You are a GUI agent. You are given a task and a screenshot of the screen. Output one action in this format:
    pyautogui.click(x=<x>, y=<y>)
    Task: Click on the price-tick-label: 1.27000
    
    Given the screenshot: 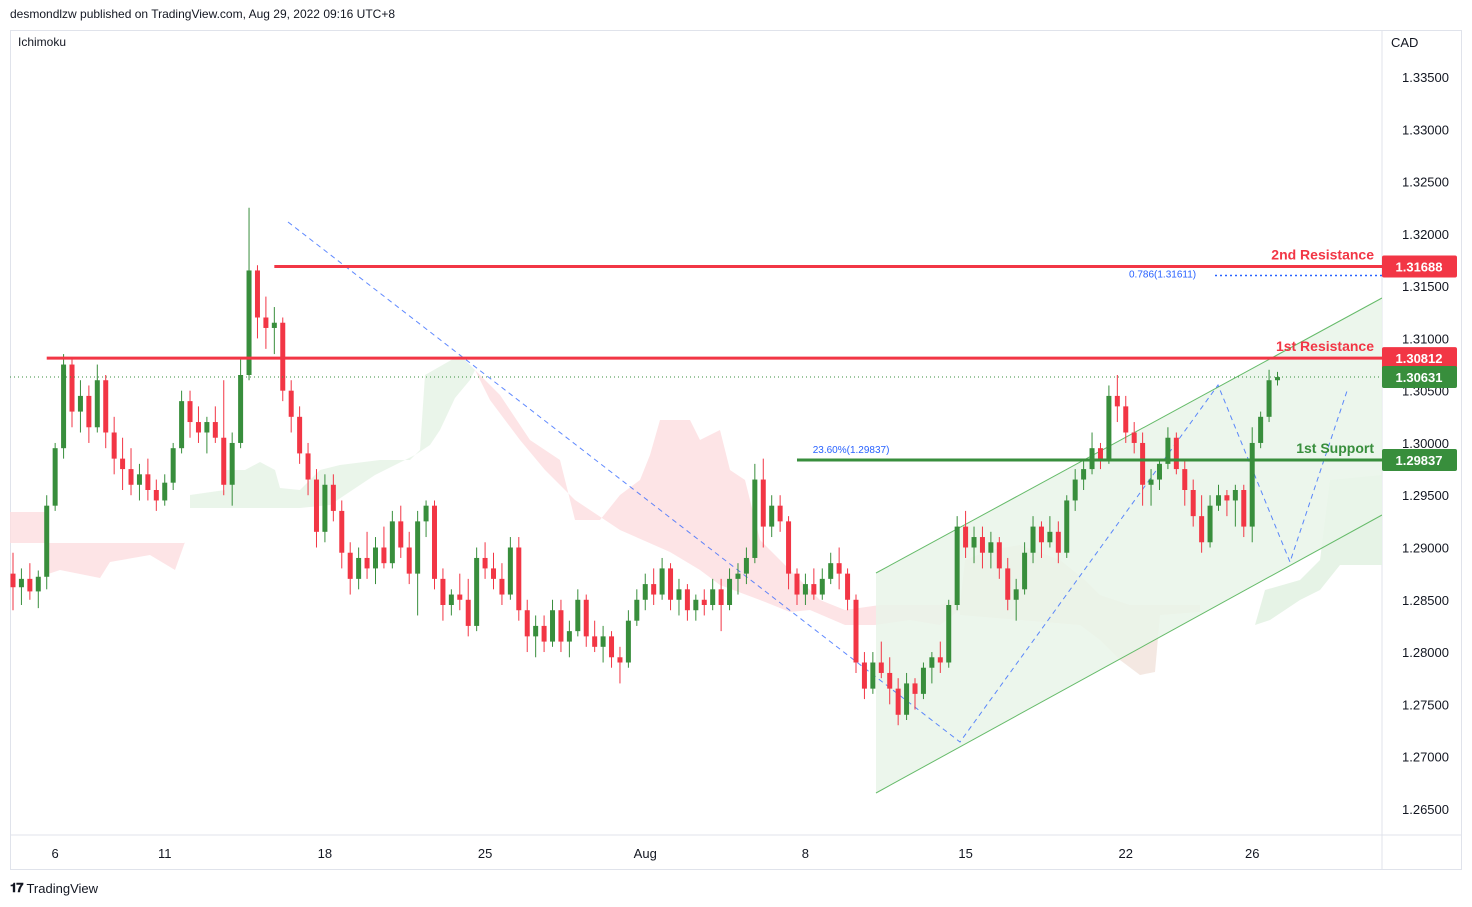 What is the action you would take?
    pyautogui.click(x=1425, y=757)
    